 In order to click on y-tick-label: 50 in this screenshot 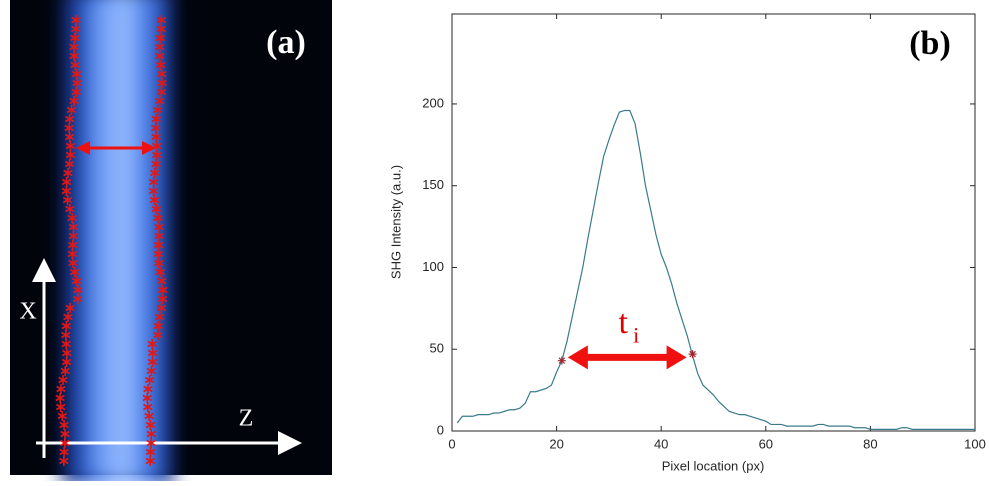, I will do `click(437, 348)`.